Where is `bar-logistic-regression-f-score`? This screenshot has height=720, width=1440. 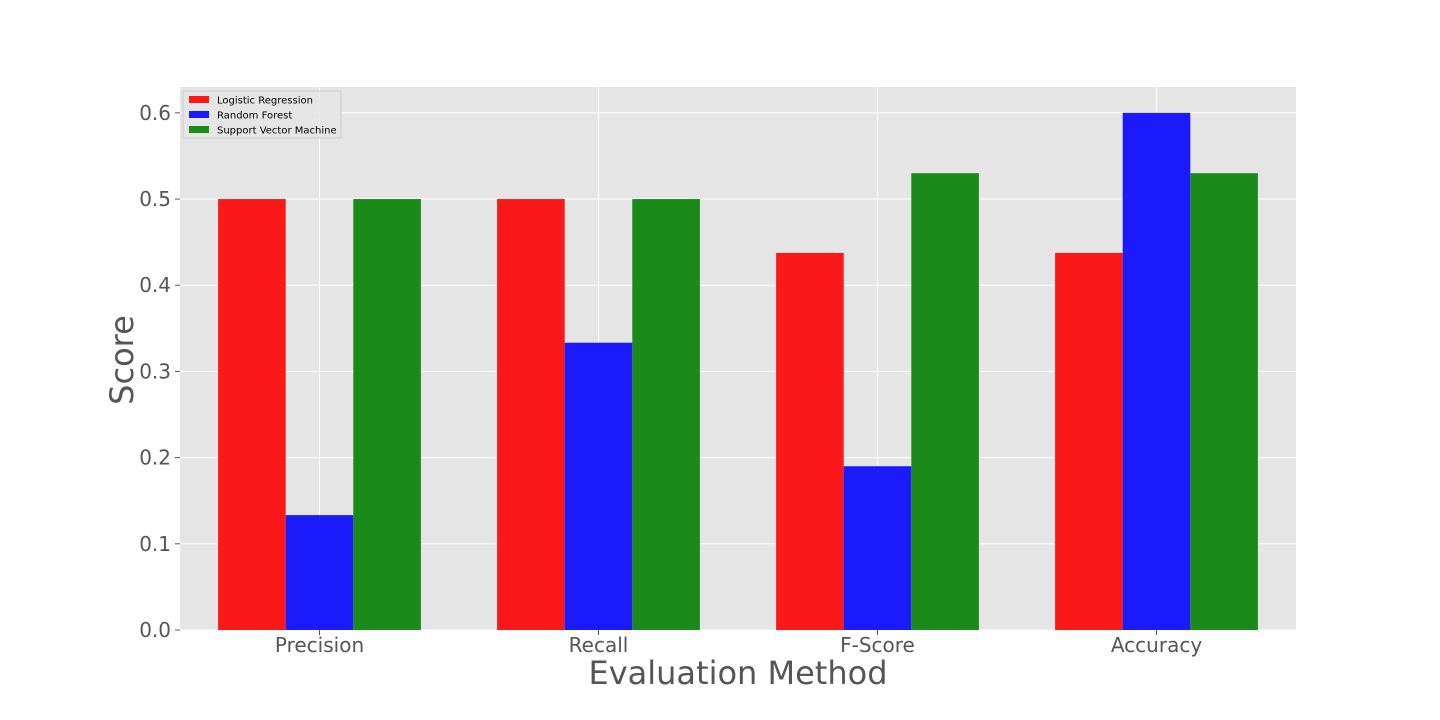 bar-logistic-regression-f-score is located at coordinates (810, 441).